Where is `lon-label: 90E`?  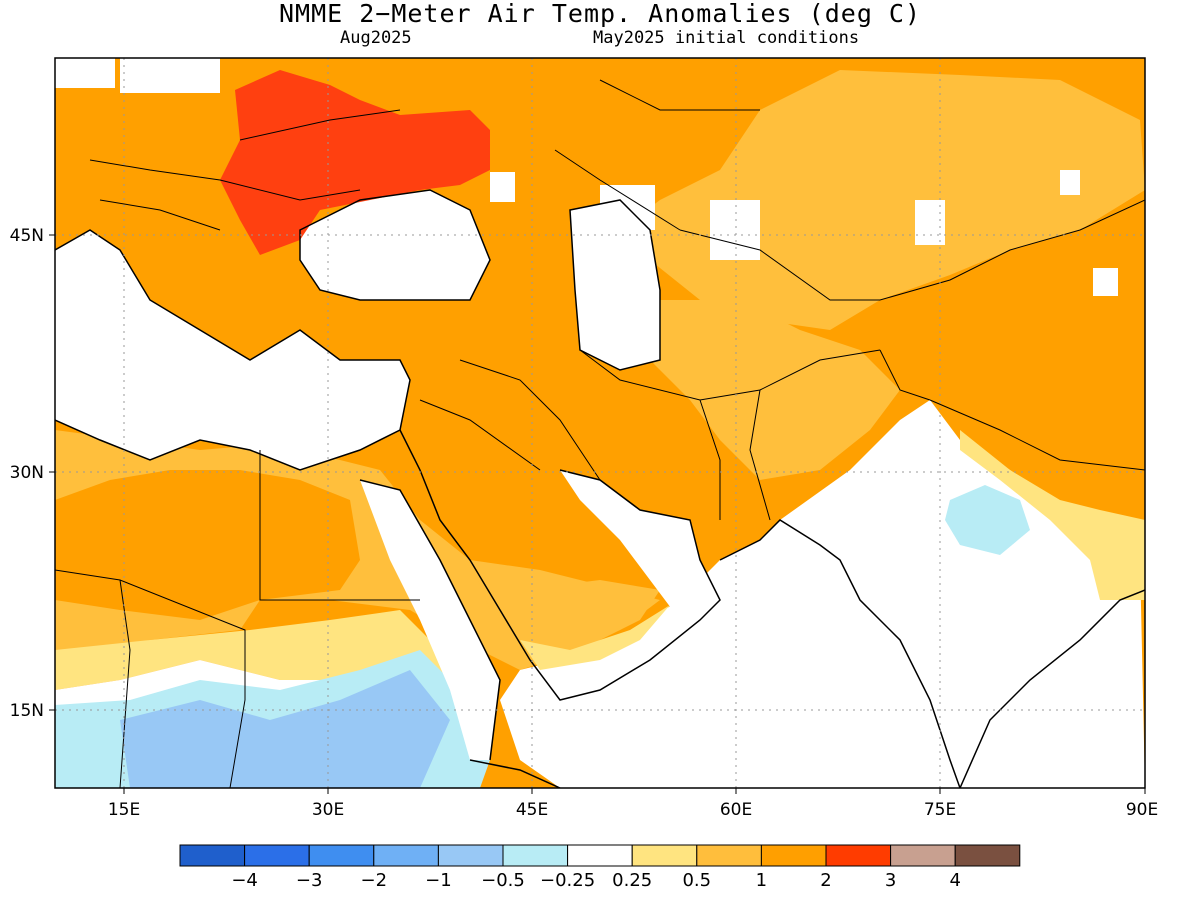
lon-label: 90E is located at coordinates (1142, 810).